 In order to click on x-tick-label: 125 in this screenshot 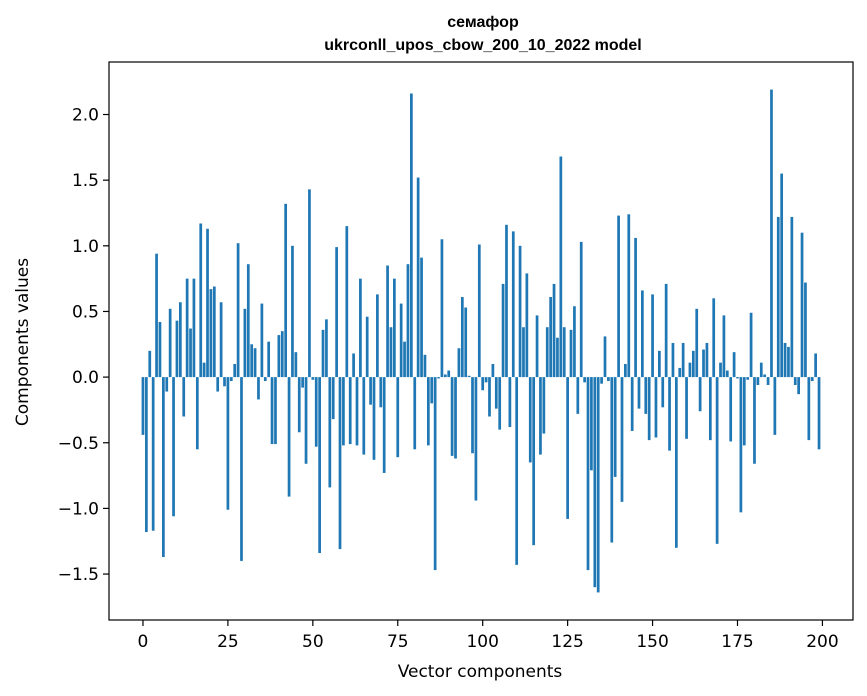, I will do `click(567, 642)`.